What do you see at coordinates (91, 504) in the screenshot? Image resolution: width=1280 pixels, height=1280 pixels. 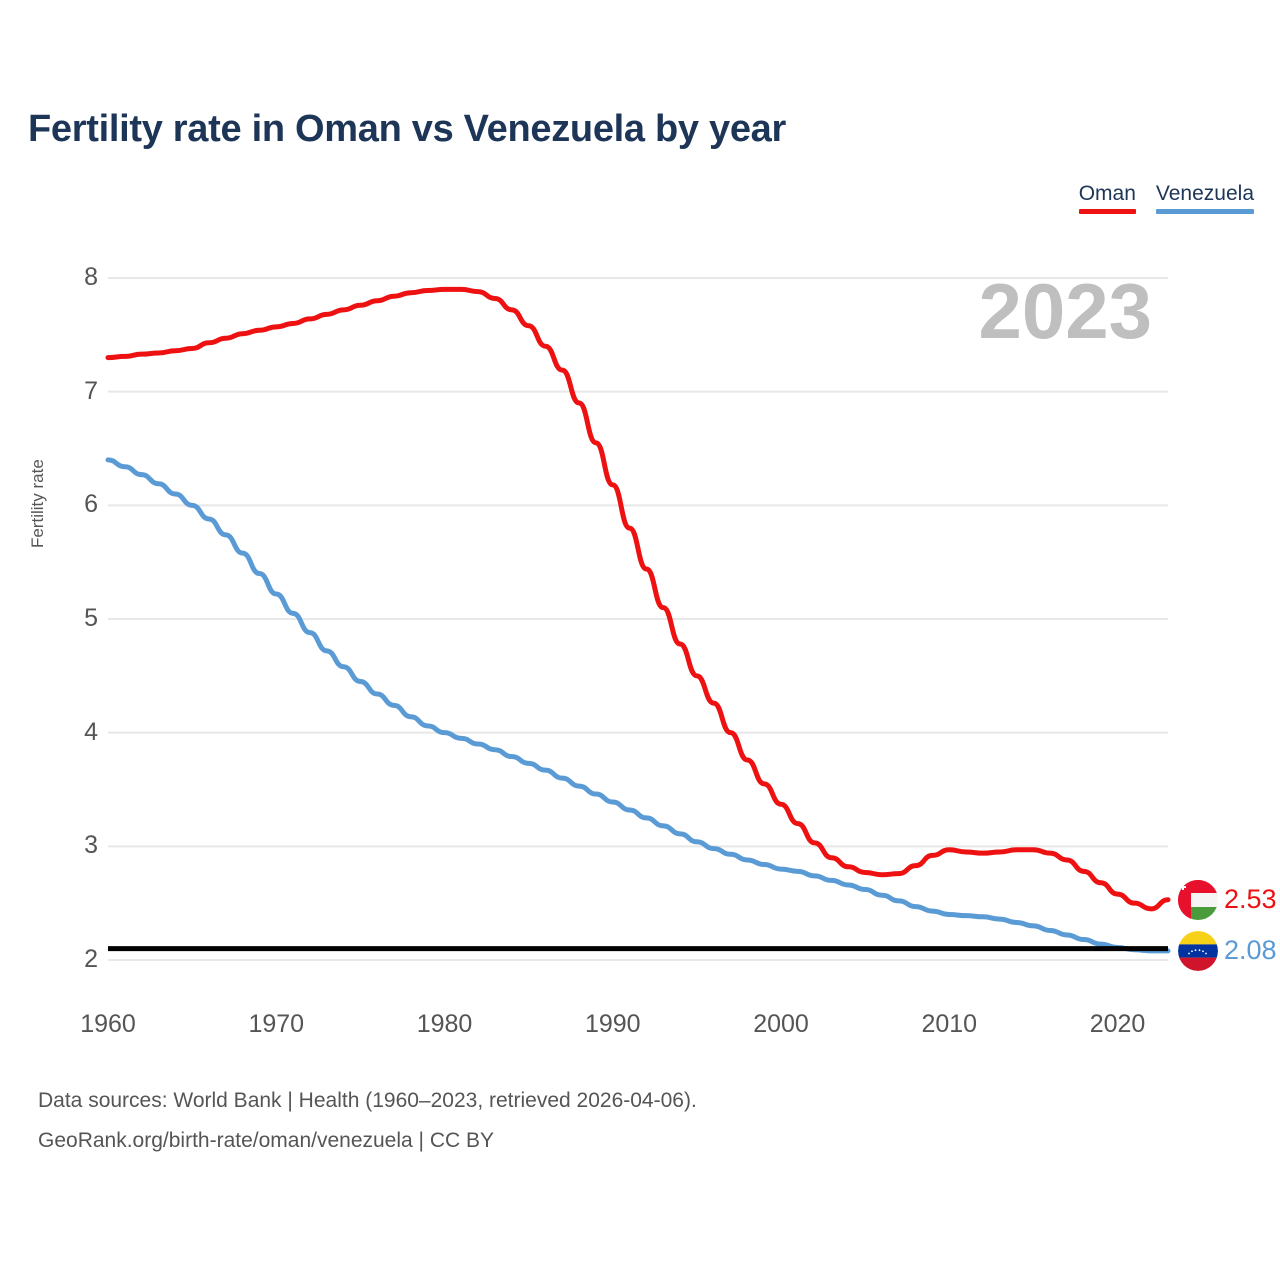 I see `y-tick-label: 6` at bounding box center [91, 504].